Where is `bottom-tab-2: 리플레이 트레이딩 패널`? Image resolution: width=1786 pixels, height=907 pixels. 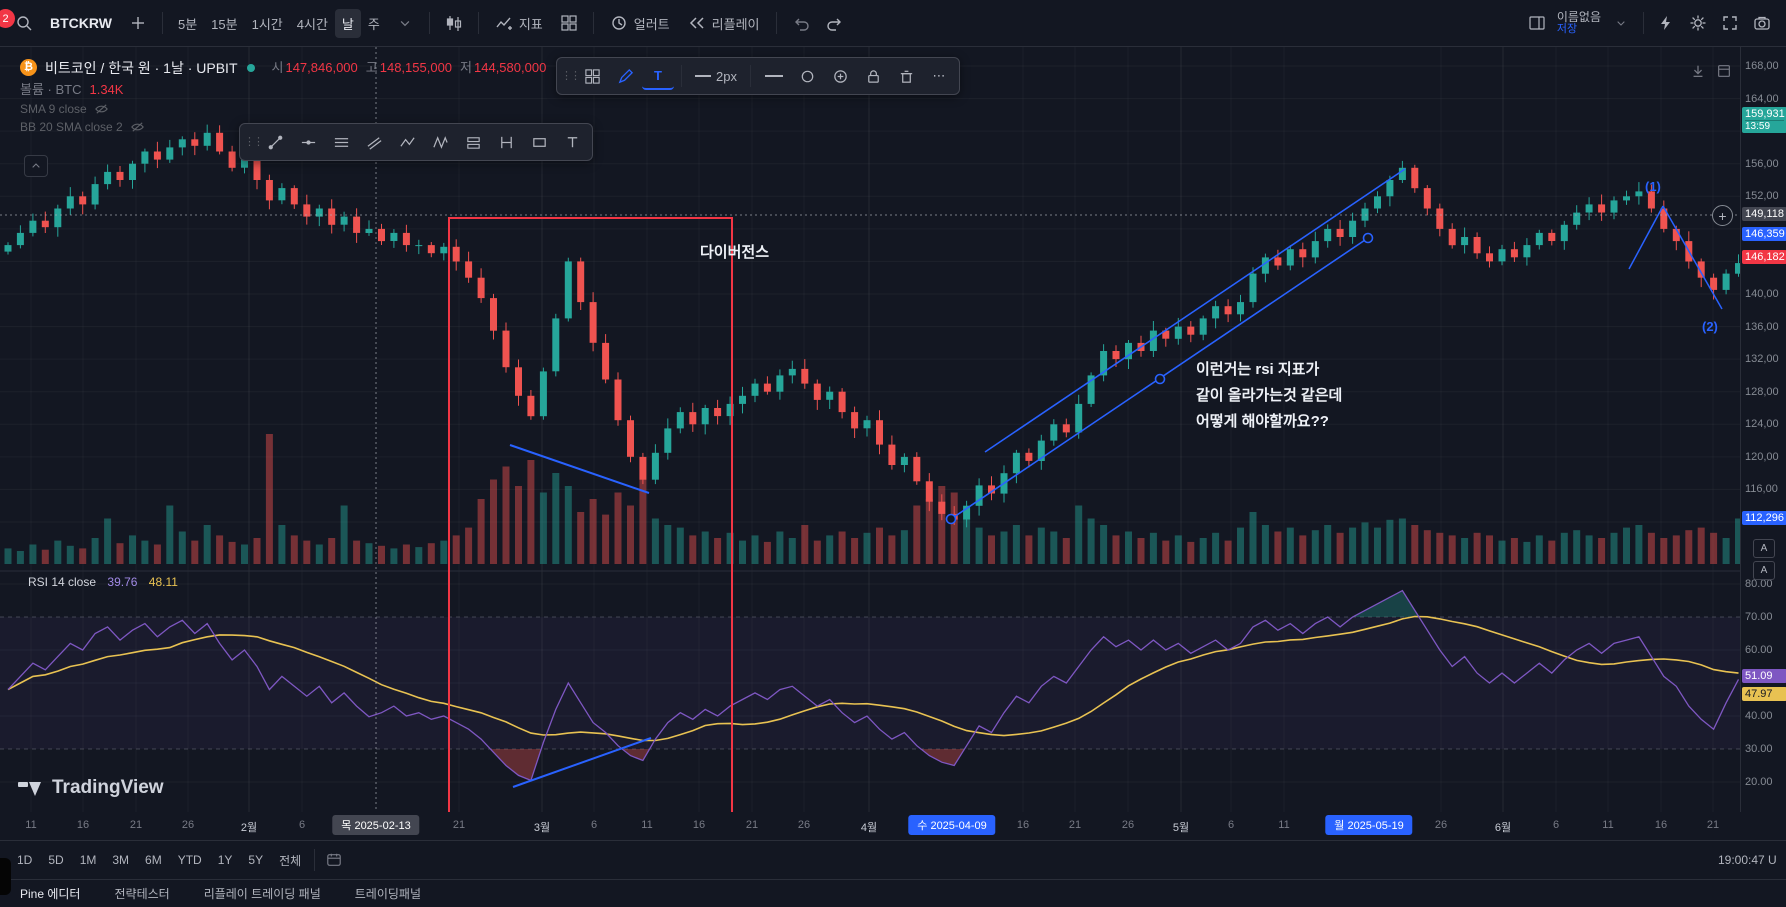 bottom-tab-2: 리플레이 트레이딩 패널 is located at coordinates (262, 894).